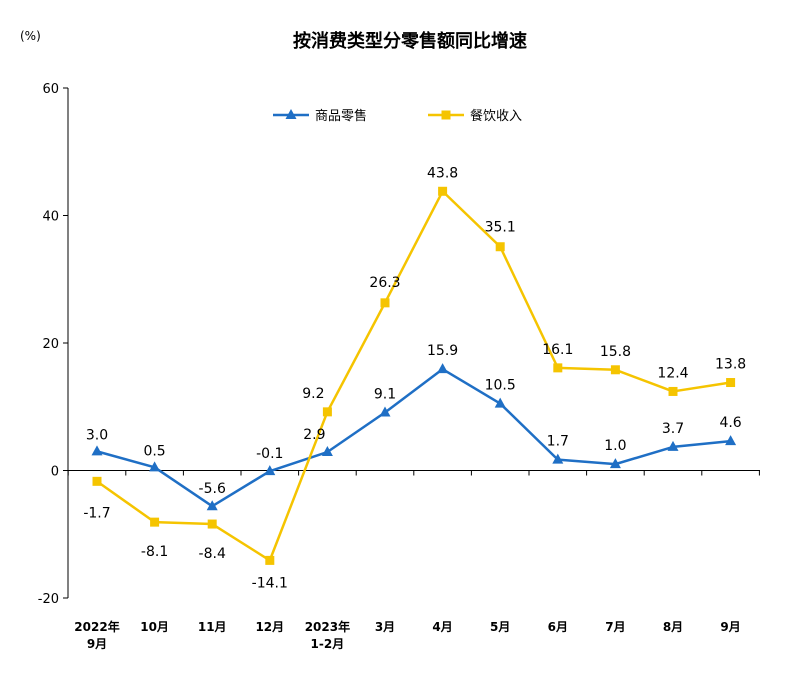 The height and width of the screenshot is (678, 800). I want to click on x-tick-label: 8月, so click(673, 627).